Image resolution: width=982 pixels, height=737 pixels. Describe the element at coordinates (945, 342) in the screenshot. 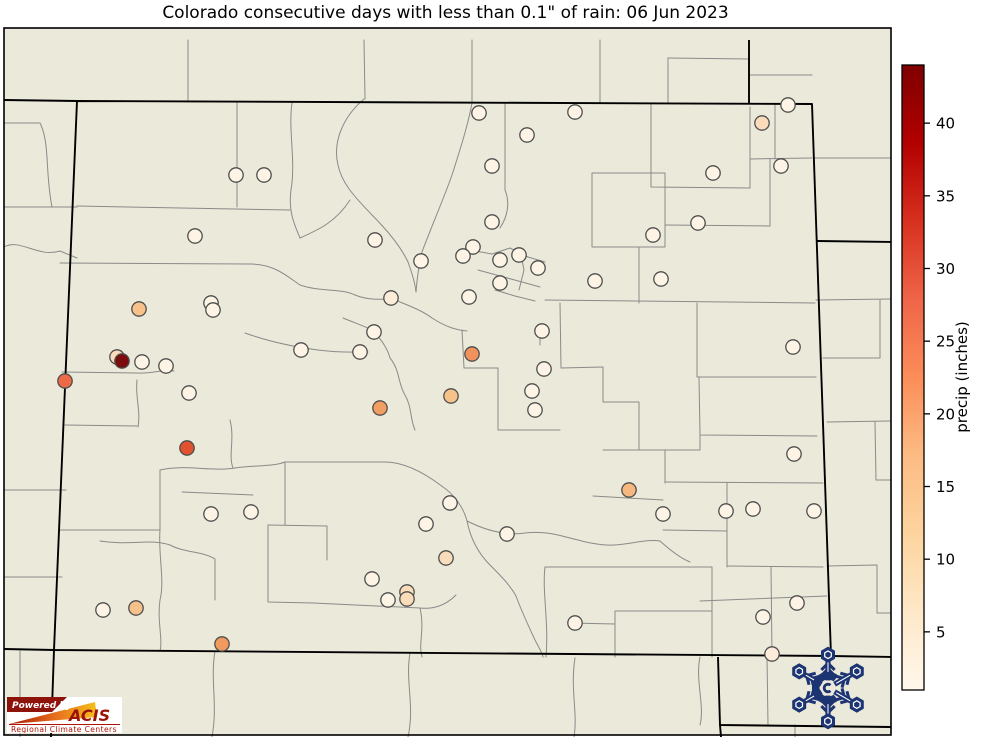

I see `colorbar-tick-label: 25` at that location.